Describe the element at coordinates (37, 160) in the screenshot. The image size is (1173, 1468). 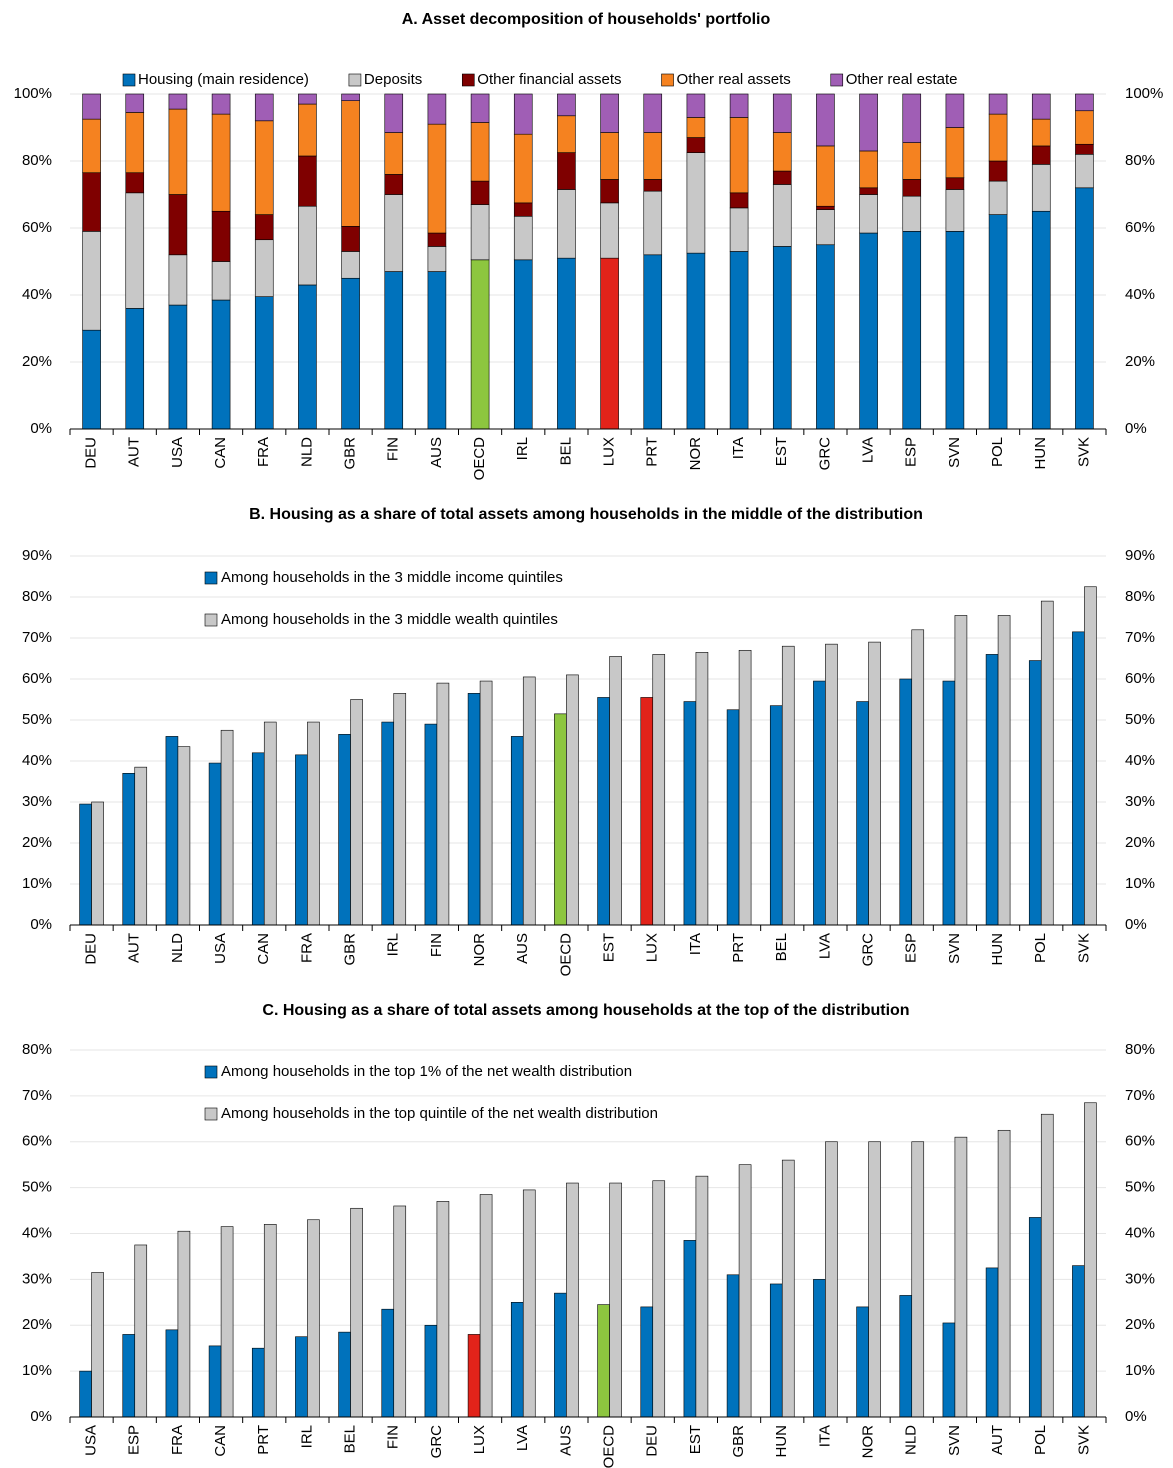
I see `y-tick-label: 80%` at that location.